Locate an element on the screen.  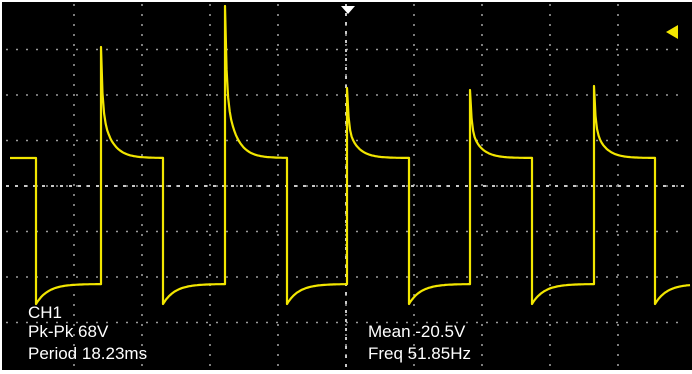
pk-pk-readout: Pk-Pk 68V is located at coordinates (68, 331).